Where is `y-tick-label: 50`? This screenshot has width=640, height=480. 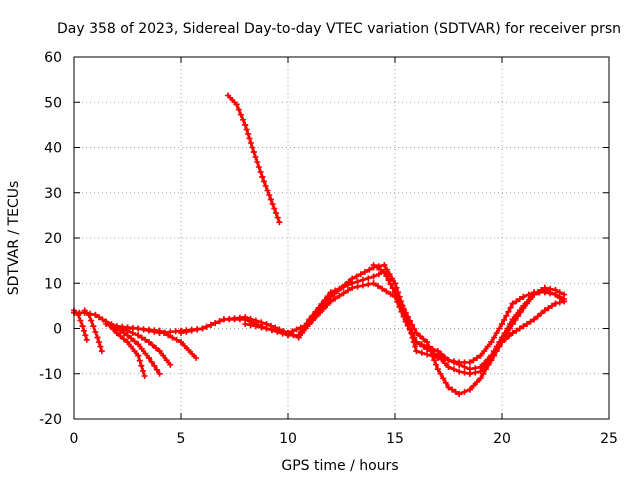 y-tick-label: 50 is located at coordinates (53, 103).